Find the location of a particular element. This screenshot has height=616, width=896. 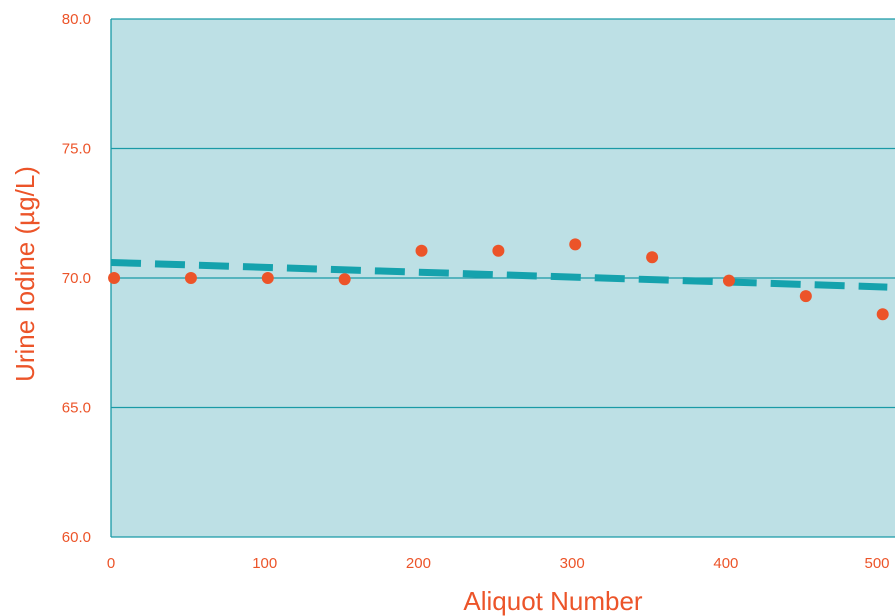

data-points is located at coordinates (498, 279).